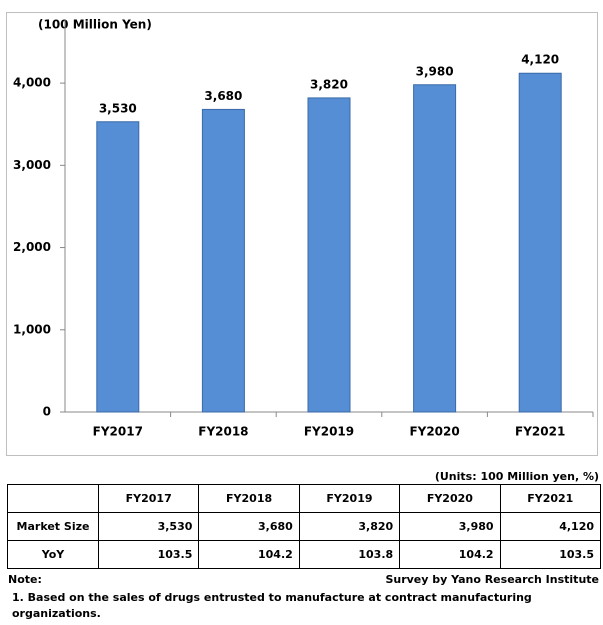  What do you see at coordinates (25, 579) in the screenshot?
I see `note-title: Note:` at bounding box center [25, 579].